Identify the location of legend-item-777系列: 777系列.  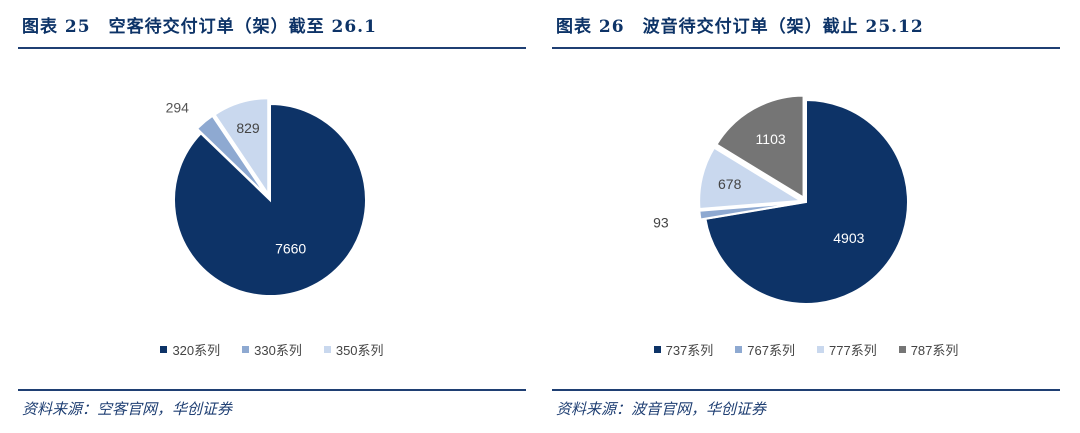
(847, 349).